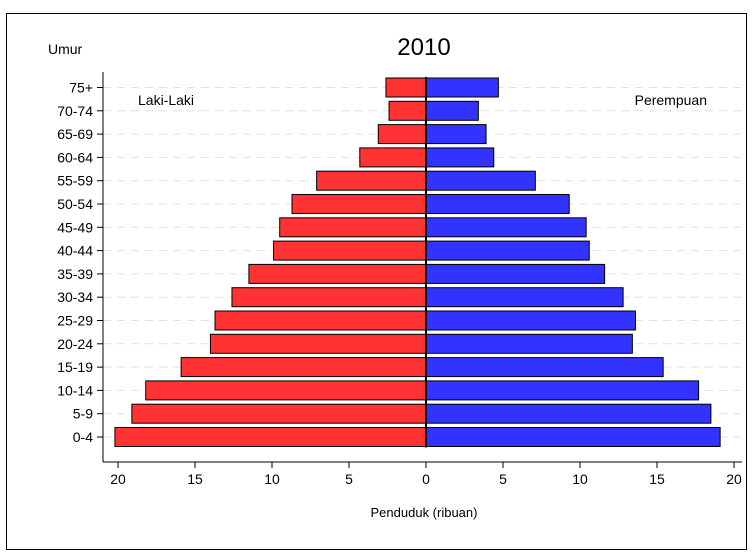 The width and height of the screenshot is (753, 554). What do you see at coordinates (75, 321) in the screenshot?
I see `y-tick-label: 25-29` at bounding box center [75, 321].